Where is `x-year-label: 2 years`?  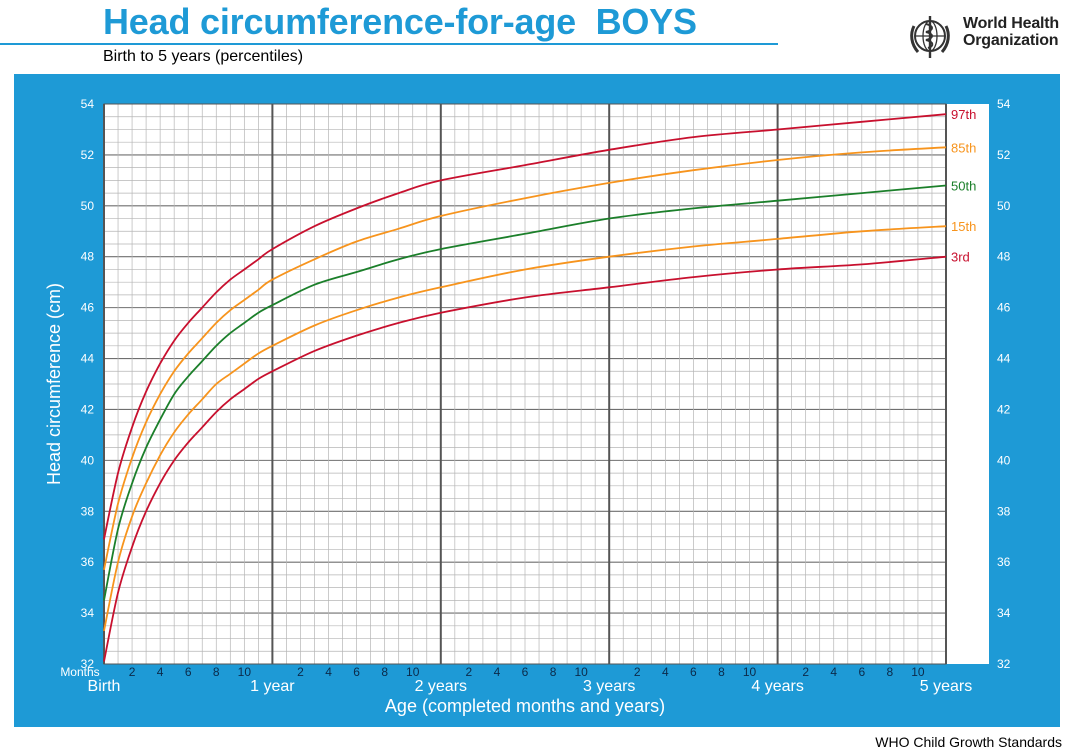 x-year-label: 2 years is located at coordinates (441, 686).